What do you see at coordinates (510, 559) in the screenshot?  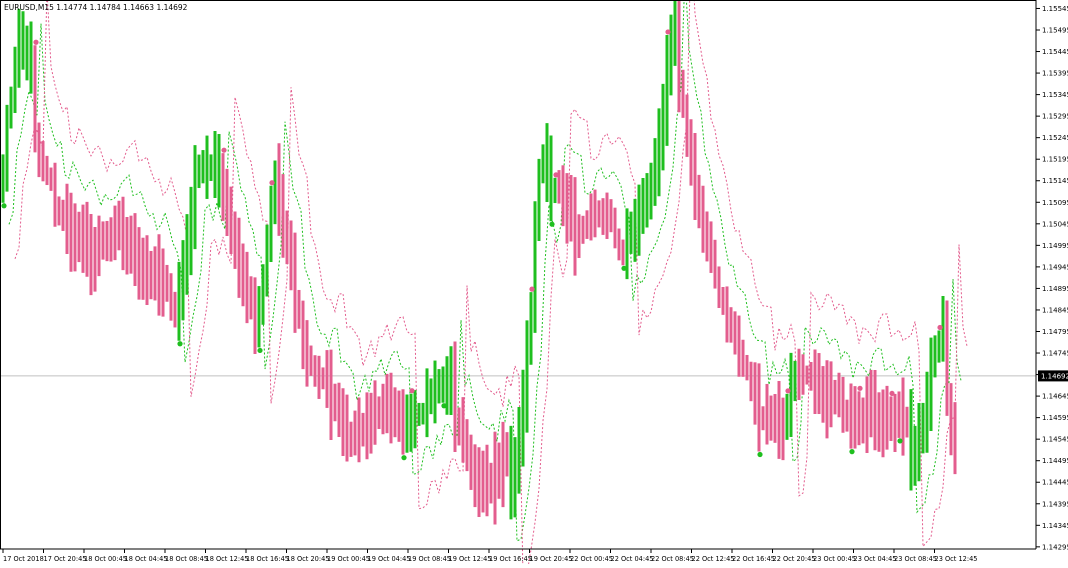 I see `x-tick-label: 19 Oct 16:45` at bounding box center [510, 559].